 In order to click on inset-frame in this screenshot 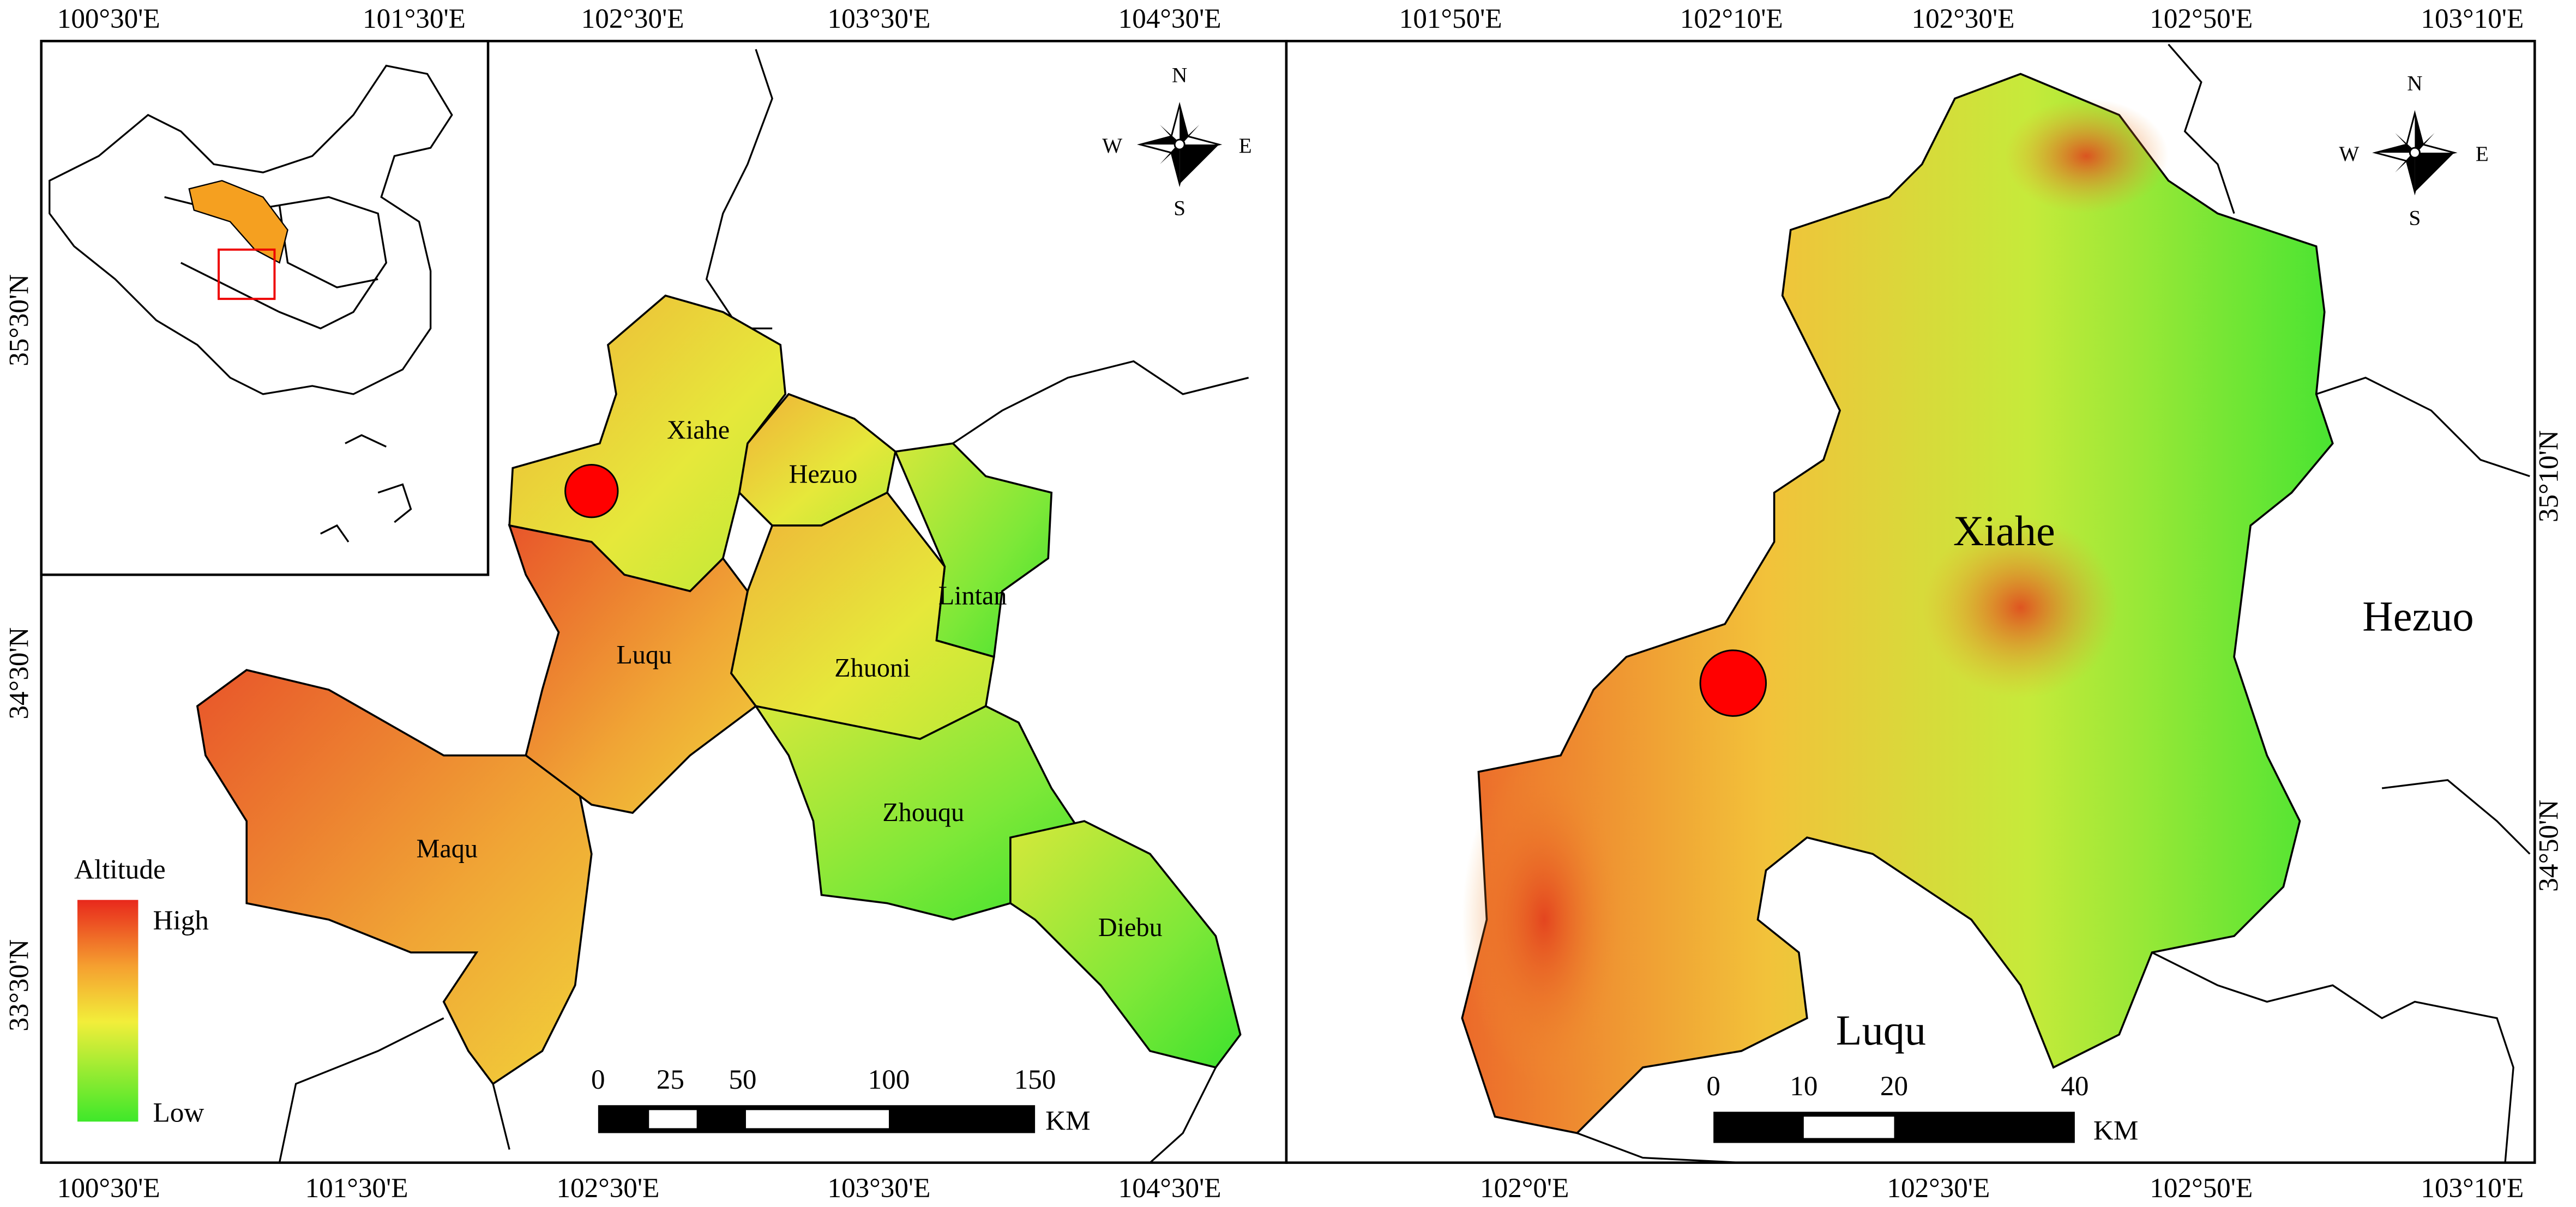, I will do `click(265, 308)`.